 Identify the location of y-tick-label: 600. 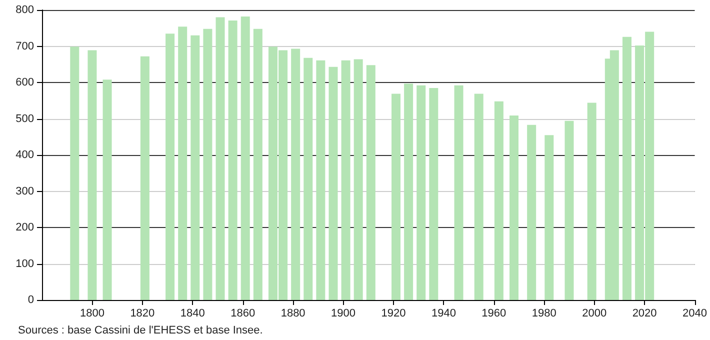
(25, 82).